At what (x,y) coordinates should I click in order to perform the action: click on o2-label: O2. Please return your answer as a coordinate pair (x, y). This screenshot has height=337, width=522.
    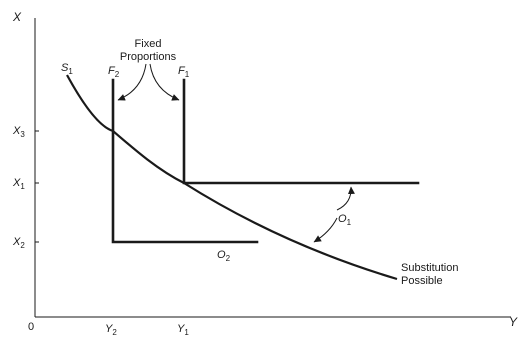
    Looking at the image, I should click on (224, 256).